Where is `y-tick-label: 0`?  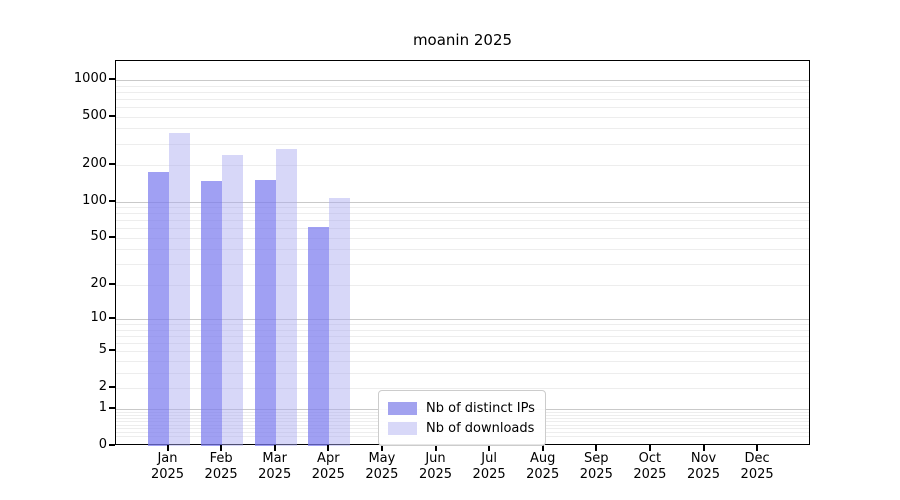 y-tick-label: 0 is located at coordinates (102, 444).